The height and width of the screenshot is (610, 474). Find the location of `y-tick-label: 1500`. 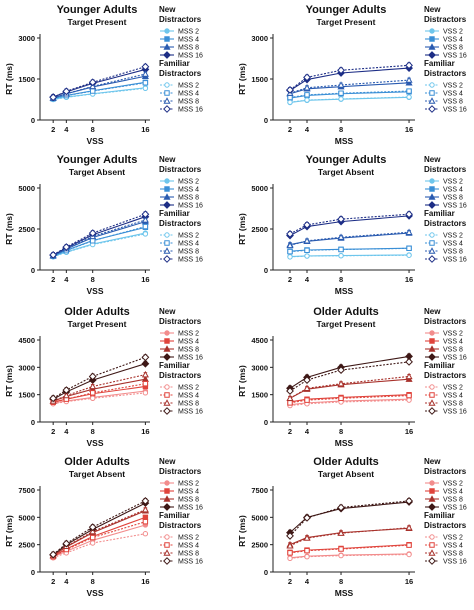

y-tick-label: 1500 is located at coordinates (26, 79).